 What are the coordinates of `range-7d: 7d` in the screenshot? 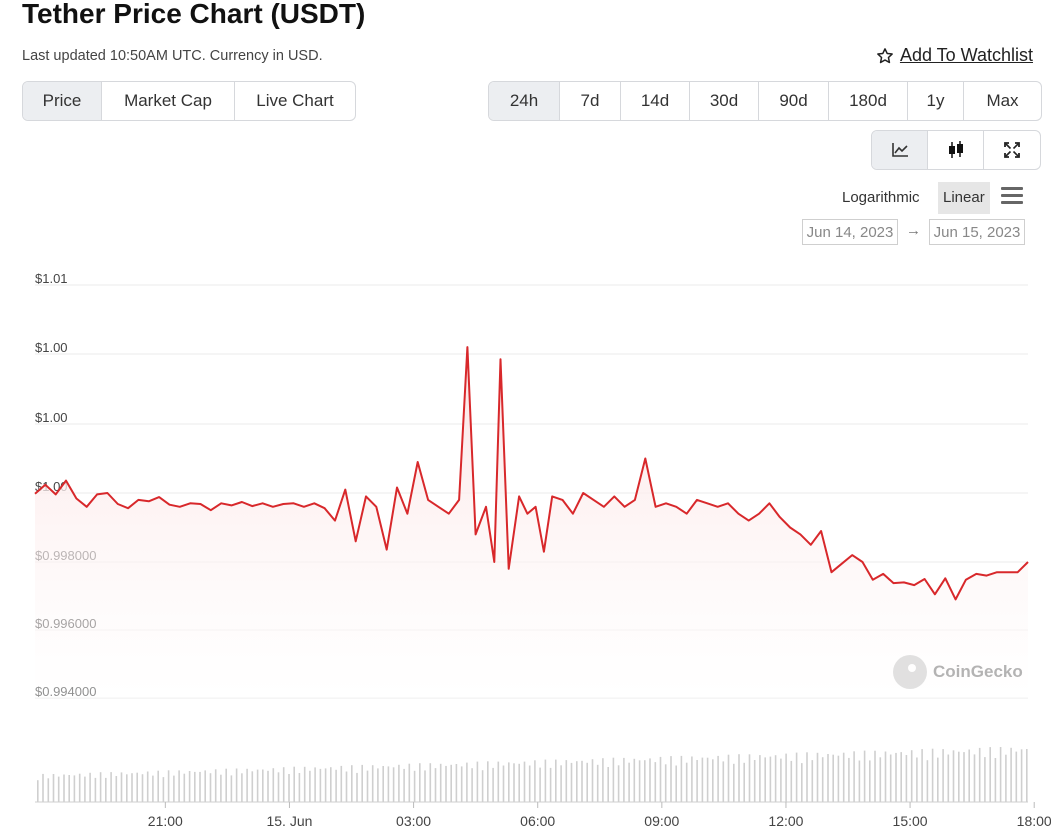 It's located at (590, 101).